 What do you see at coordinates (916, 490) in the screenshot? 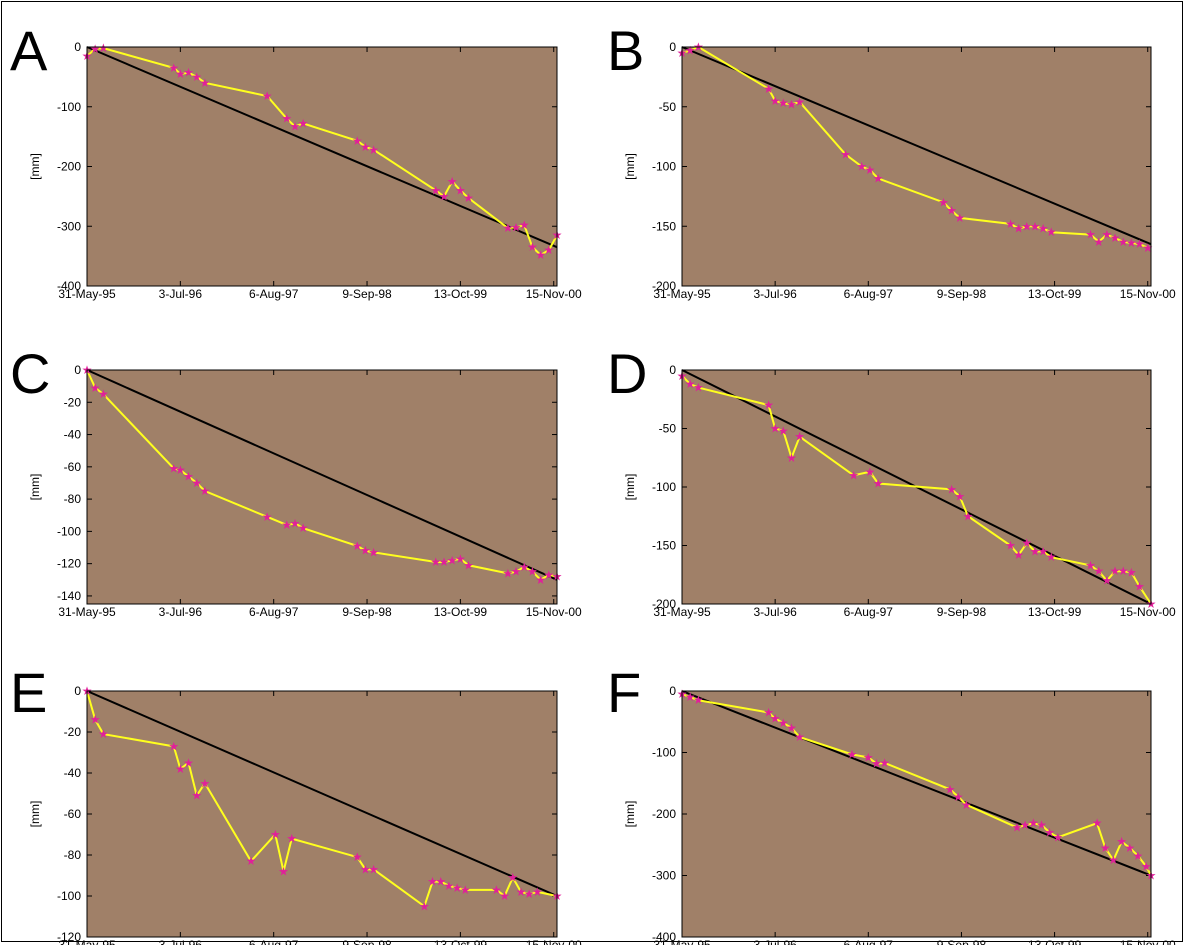
I see `panel-d-series-line` at bounding box center [916, 490].